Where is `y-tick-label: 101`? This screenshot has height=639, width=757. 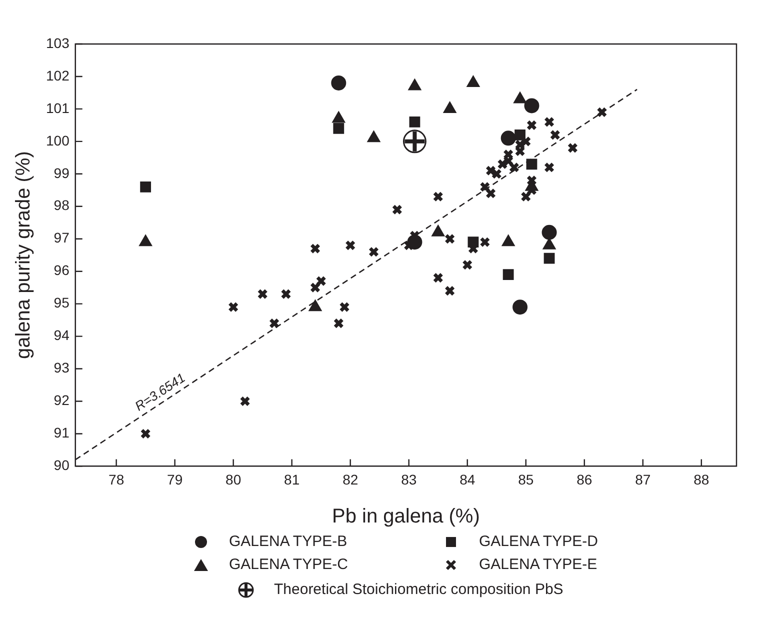
y-tick-label: 101 is located at coordinates (58, 108).